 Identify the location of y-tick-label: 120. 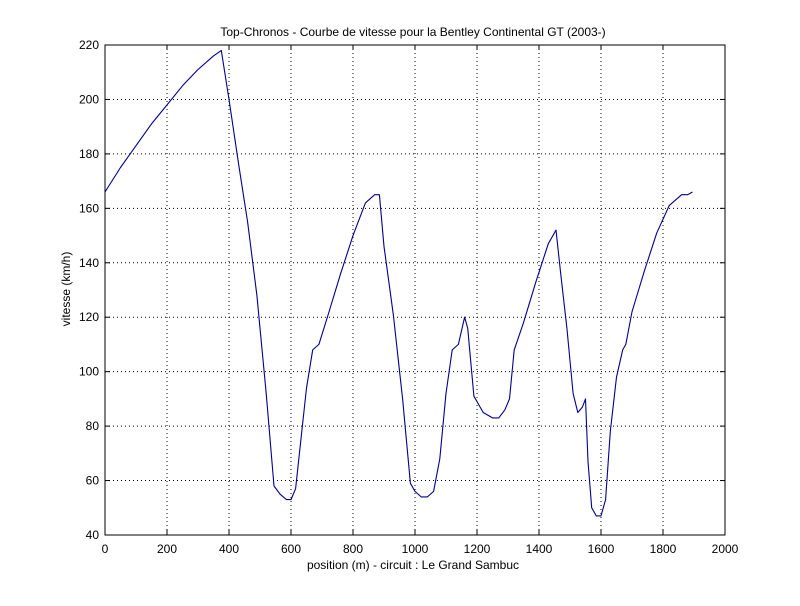
(89, 317).